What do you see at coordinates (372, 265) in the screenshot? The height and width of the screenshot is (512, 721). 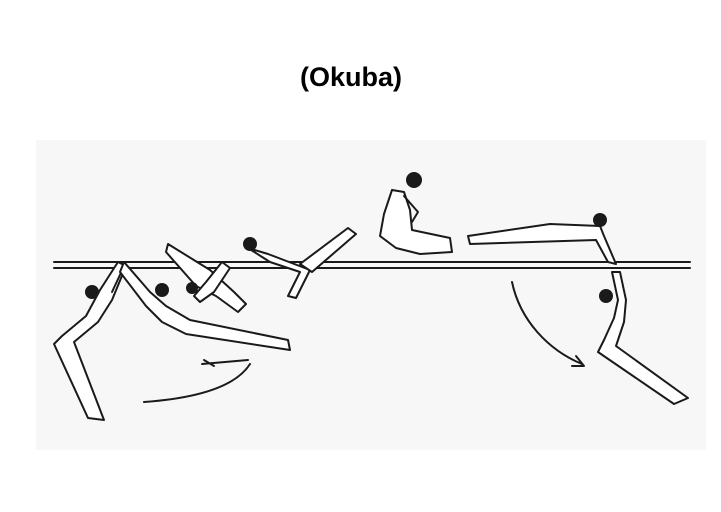 I see `horizontal-bar` at bounding box center [372, 265].